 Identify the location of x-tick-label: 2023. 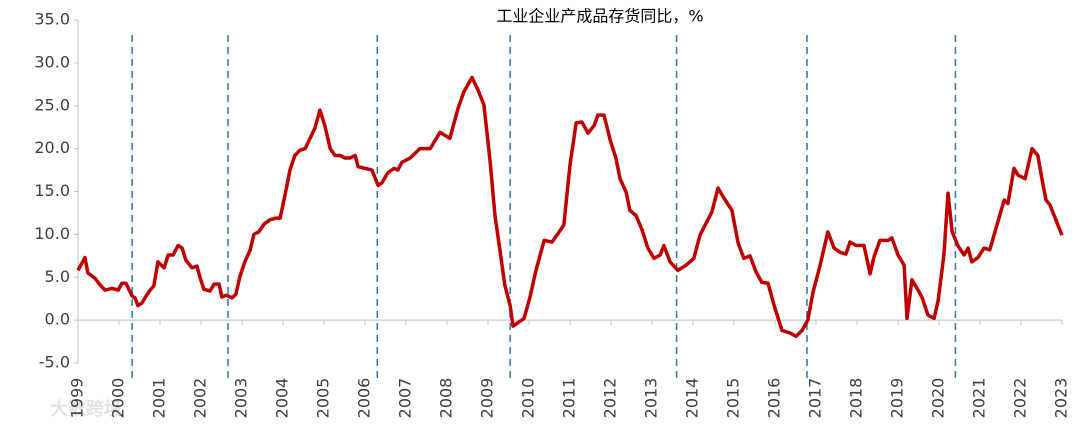
(1061, 398).